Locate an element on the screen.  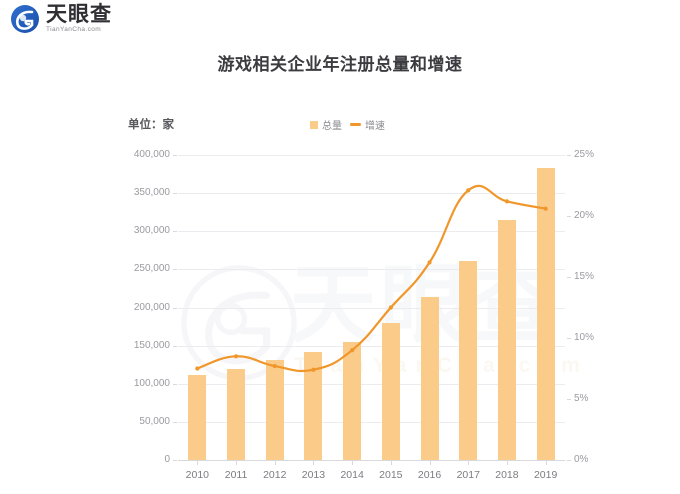
bar-2014 is located at coordinates (352, 400).